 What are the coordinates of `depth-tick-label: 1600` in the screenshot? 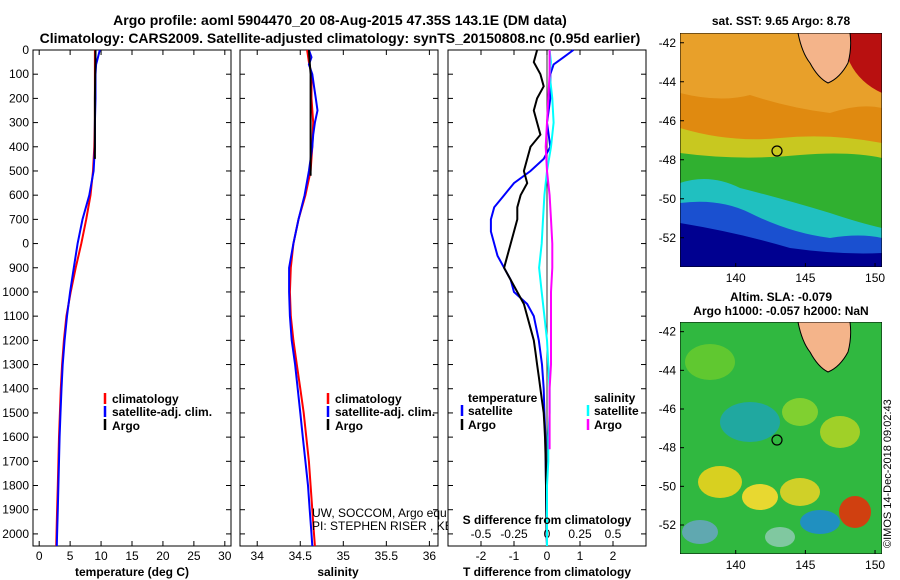 It's located at (15, 437).